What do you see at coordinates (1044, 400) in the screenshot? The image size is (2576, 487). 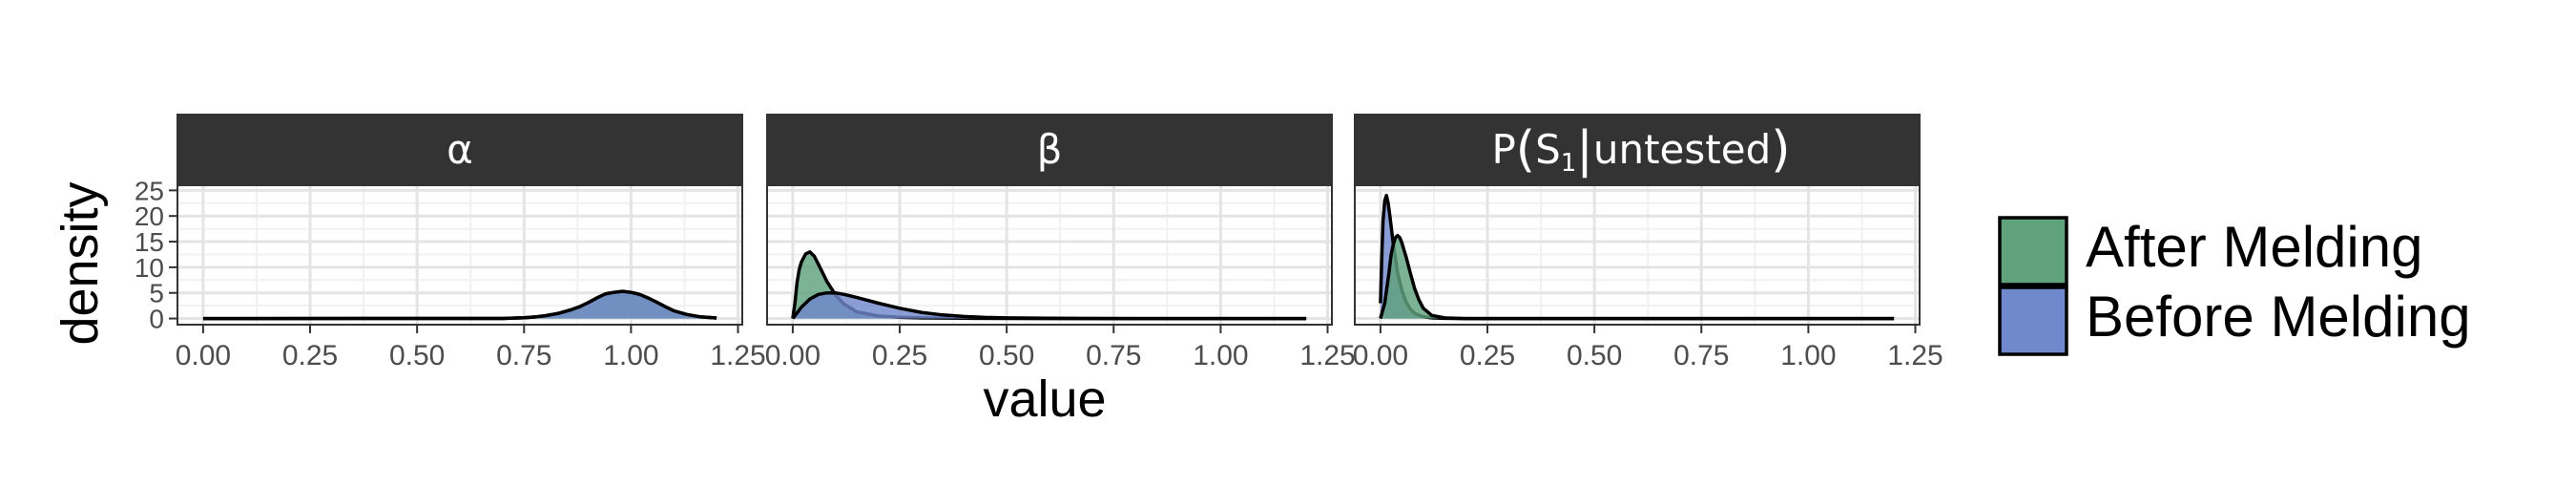 I see `x-axis-title: value` at bounding box center [1044, 400].